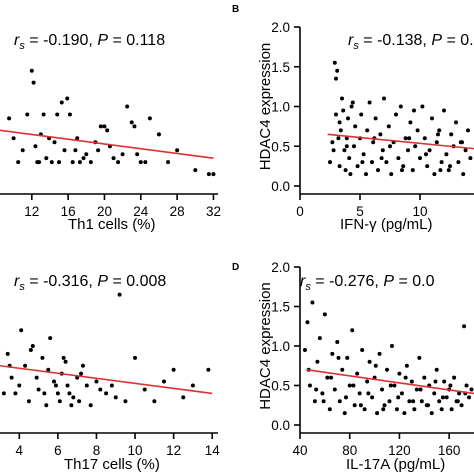  I want to click on x-axis-label: IFN-γ (pg/mL), so click(386, 224).